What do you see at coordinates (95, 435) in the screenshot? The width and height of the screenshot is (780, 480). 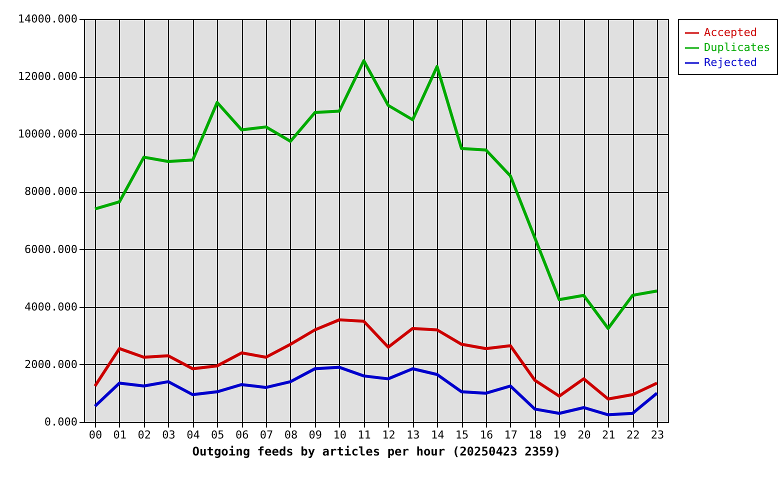 I see `x-tick-label: 00` at bounding box center [95, 435].